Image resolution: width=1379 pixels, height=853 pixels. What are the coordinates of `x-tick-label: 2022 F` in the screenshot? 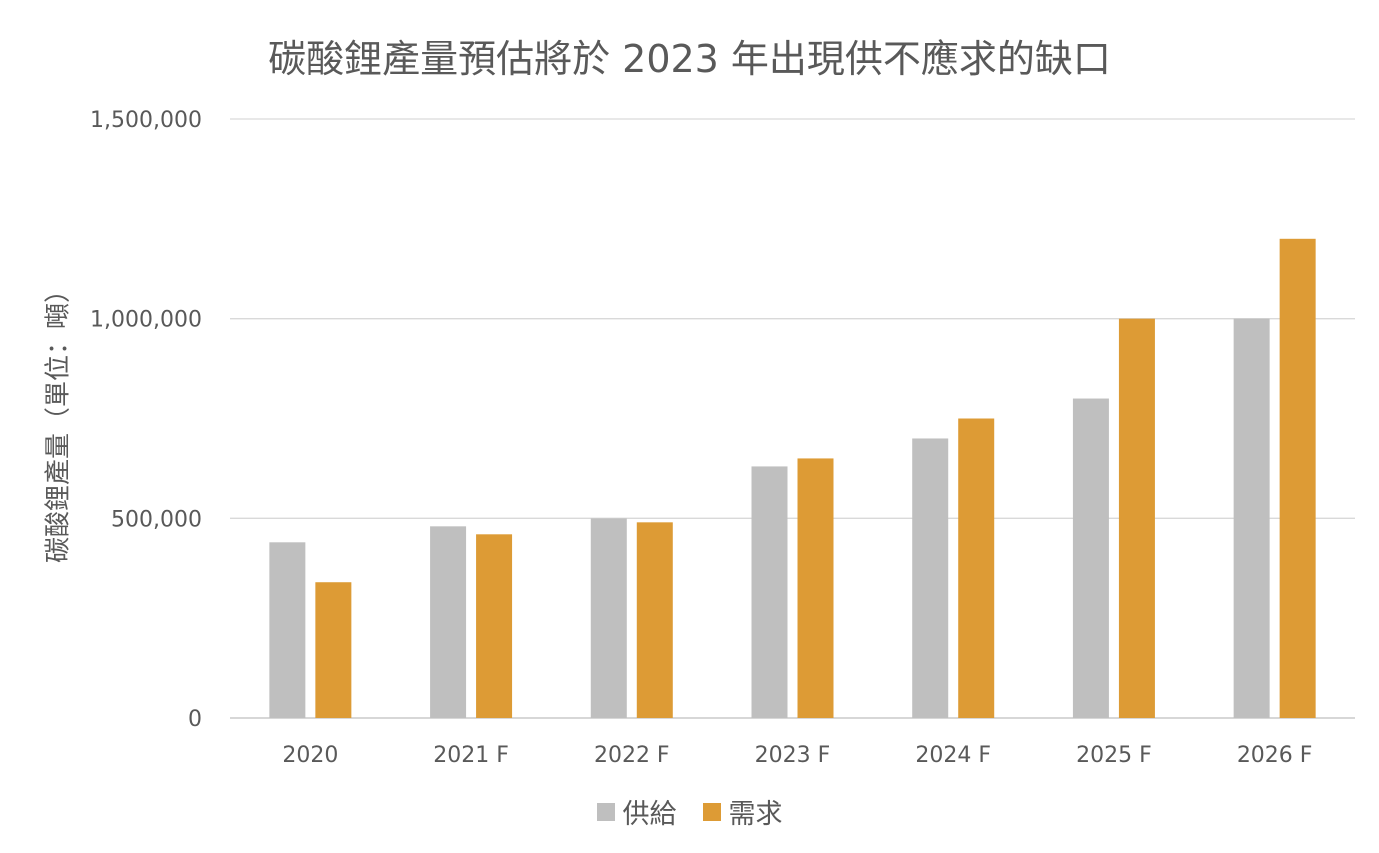 It's located at (632, 755).